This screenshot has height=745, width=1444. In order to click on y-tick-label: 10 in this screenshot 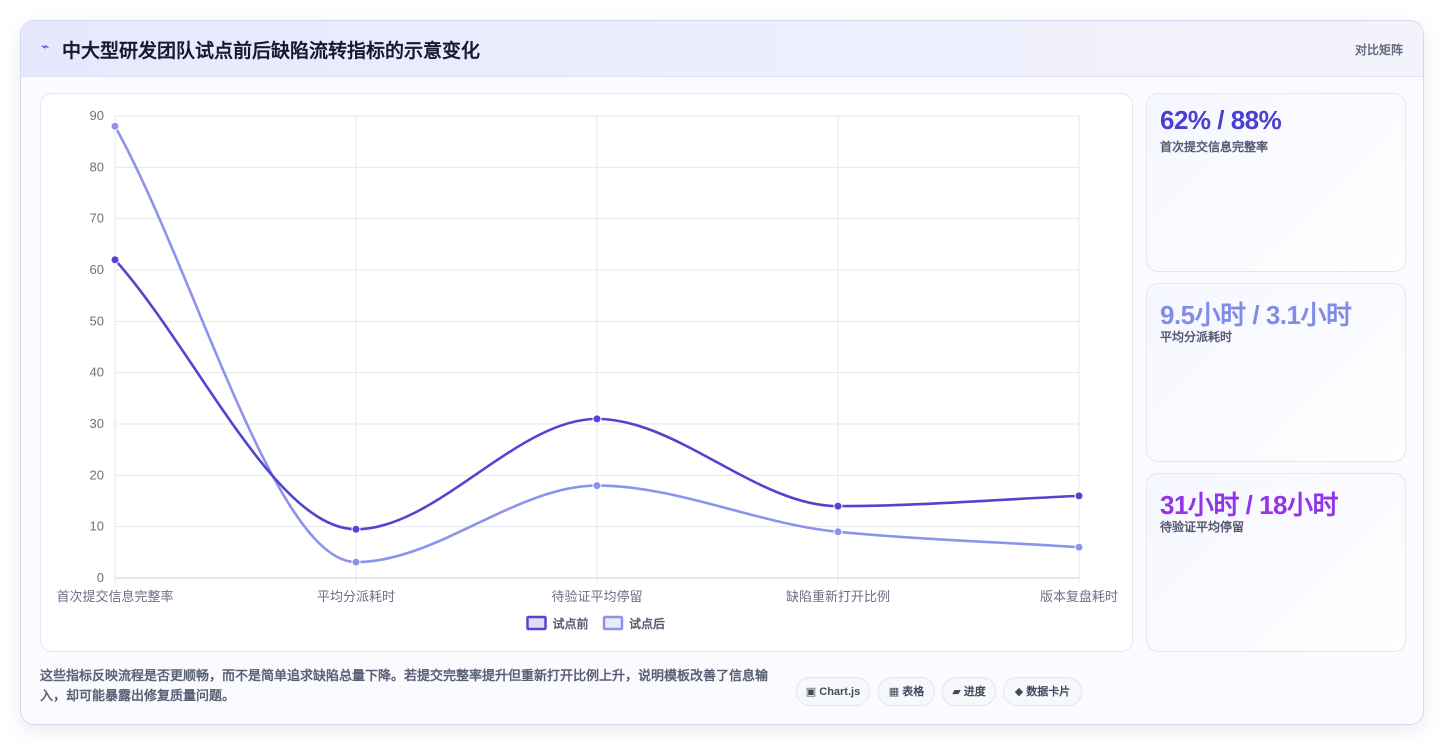, I will do `click(97, 526)`.